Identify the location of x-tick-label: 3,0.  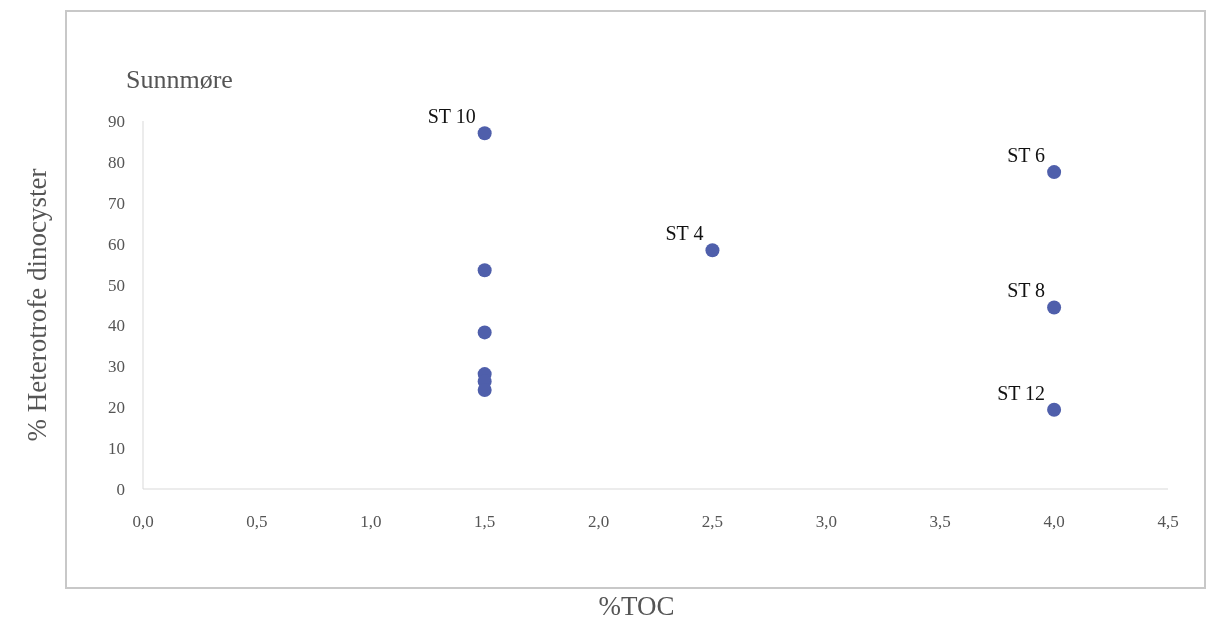
(826, 521).